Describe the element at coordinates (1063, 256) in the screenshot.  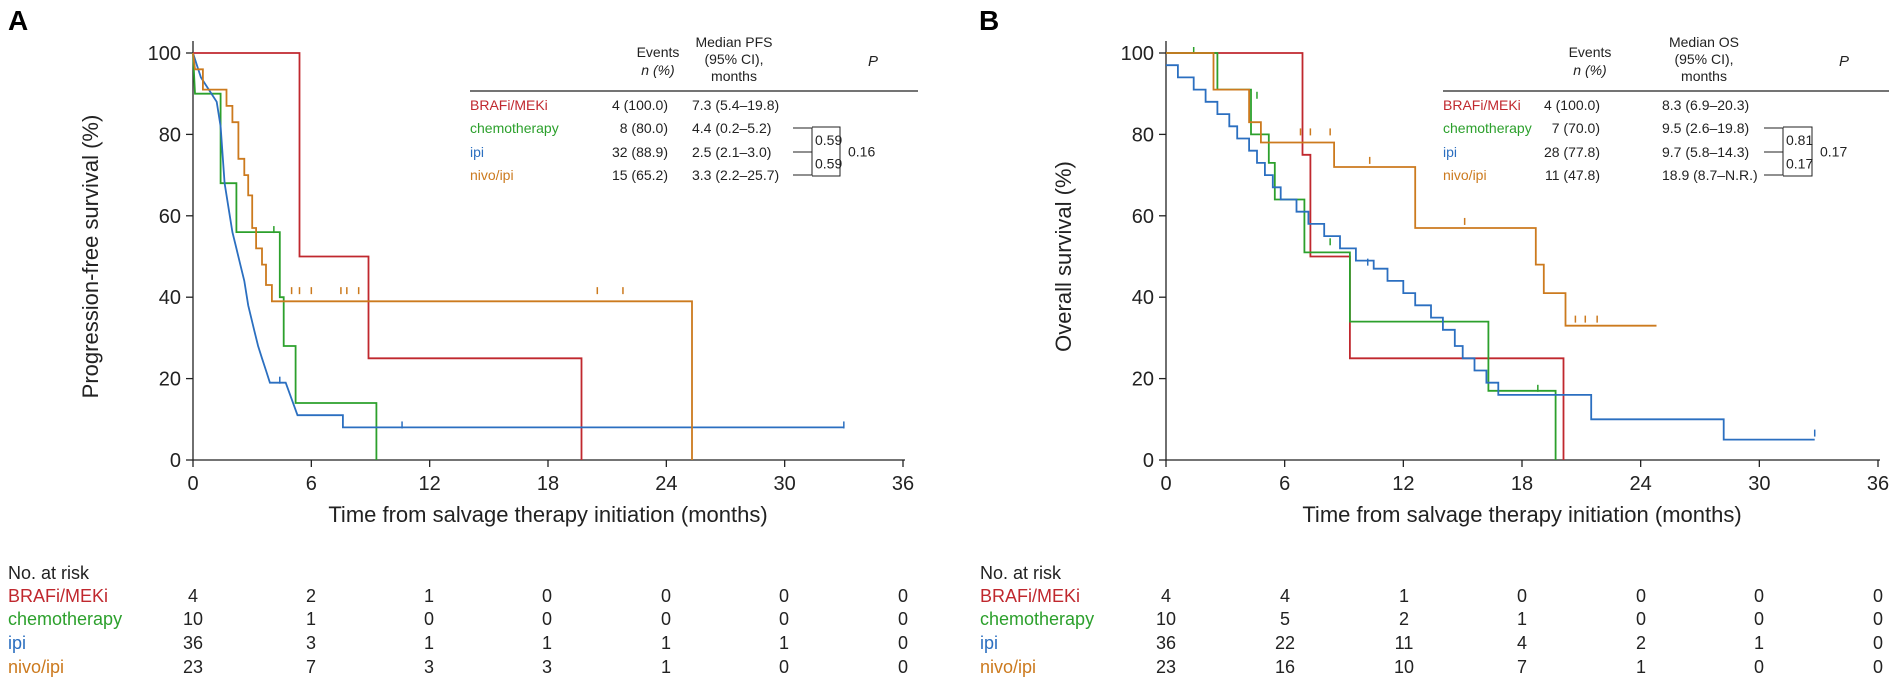
I see `y-axis-label: Overall survival (%)` at that location.